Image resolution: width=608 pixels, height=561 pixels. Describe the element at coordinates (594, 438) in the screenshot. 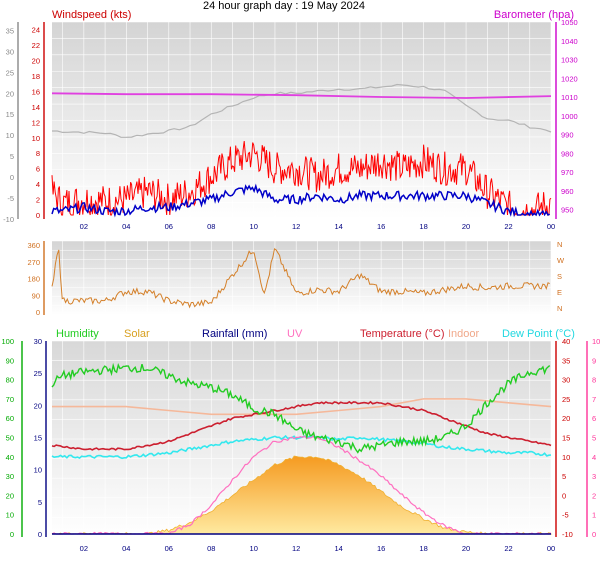

I see `uv-tick-label: 5` at that location.